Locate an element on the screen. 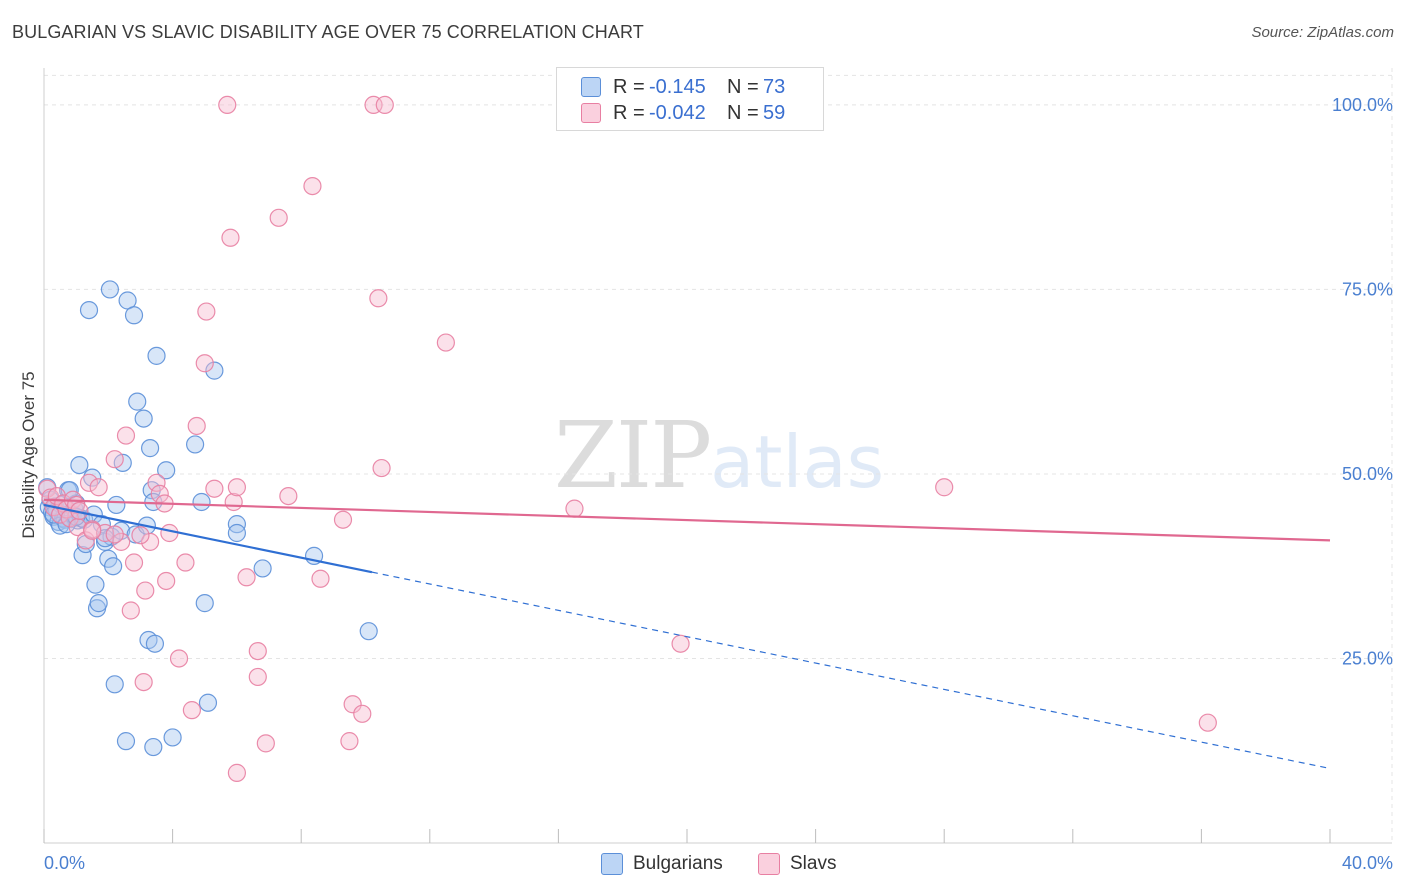  watermark-atlas: atlas is located at coordinates (797, 462).